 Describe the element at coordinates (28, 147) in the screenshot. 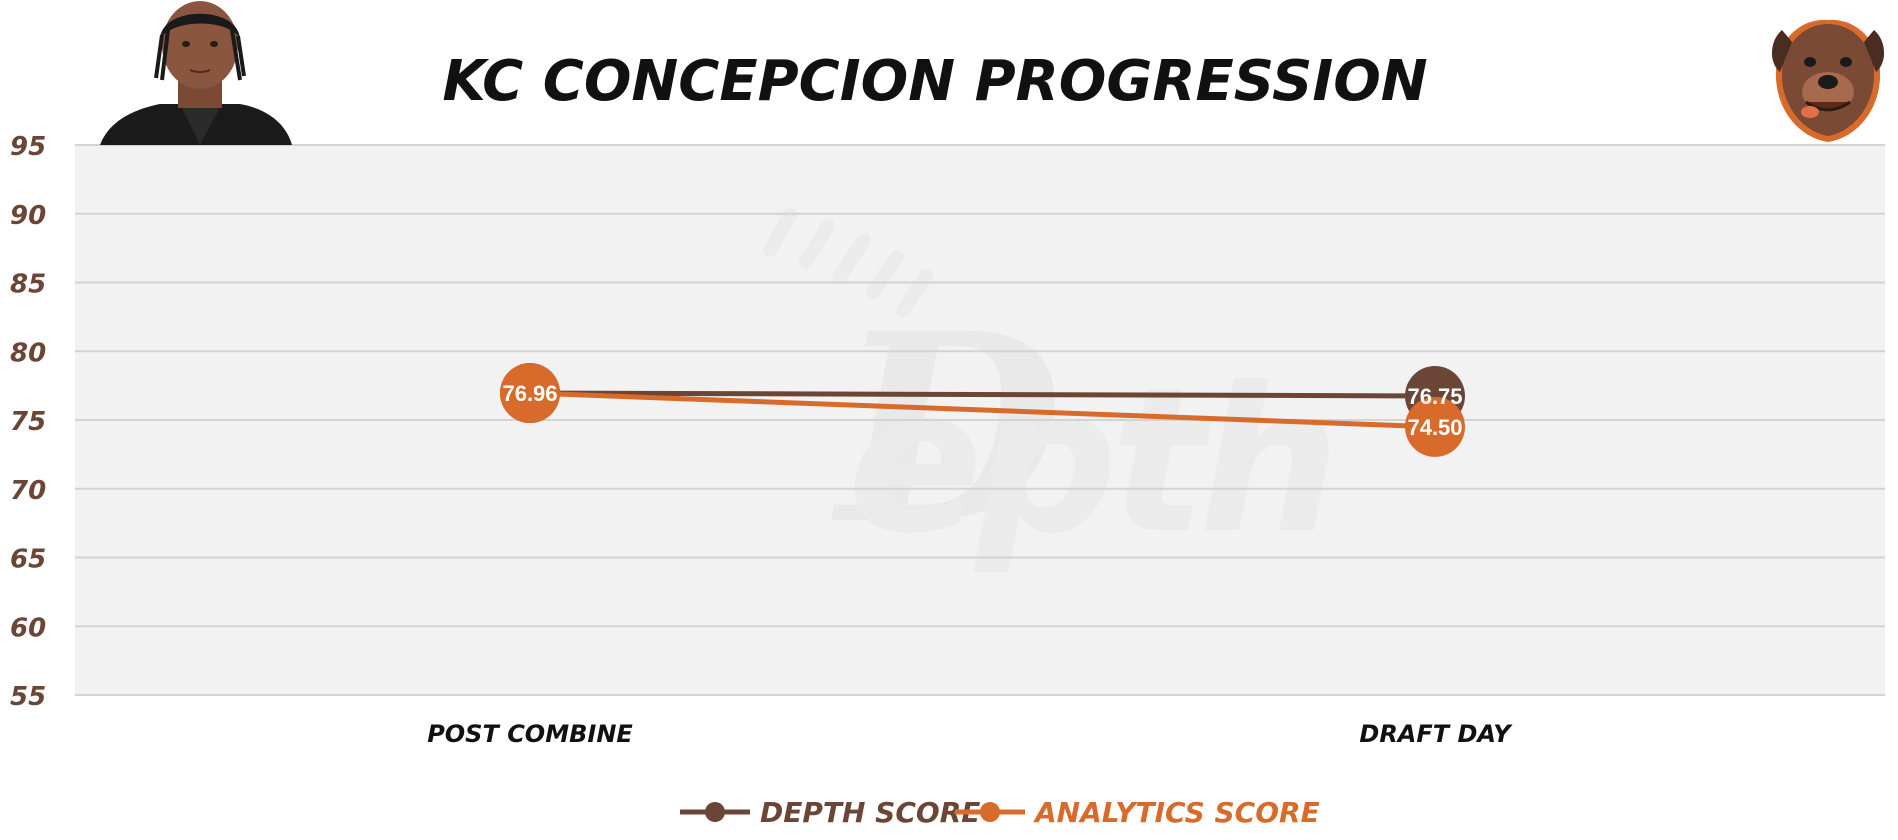

I see `y-tick-label: 95` at that location.